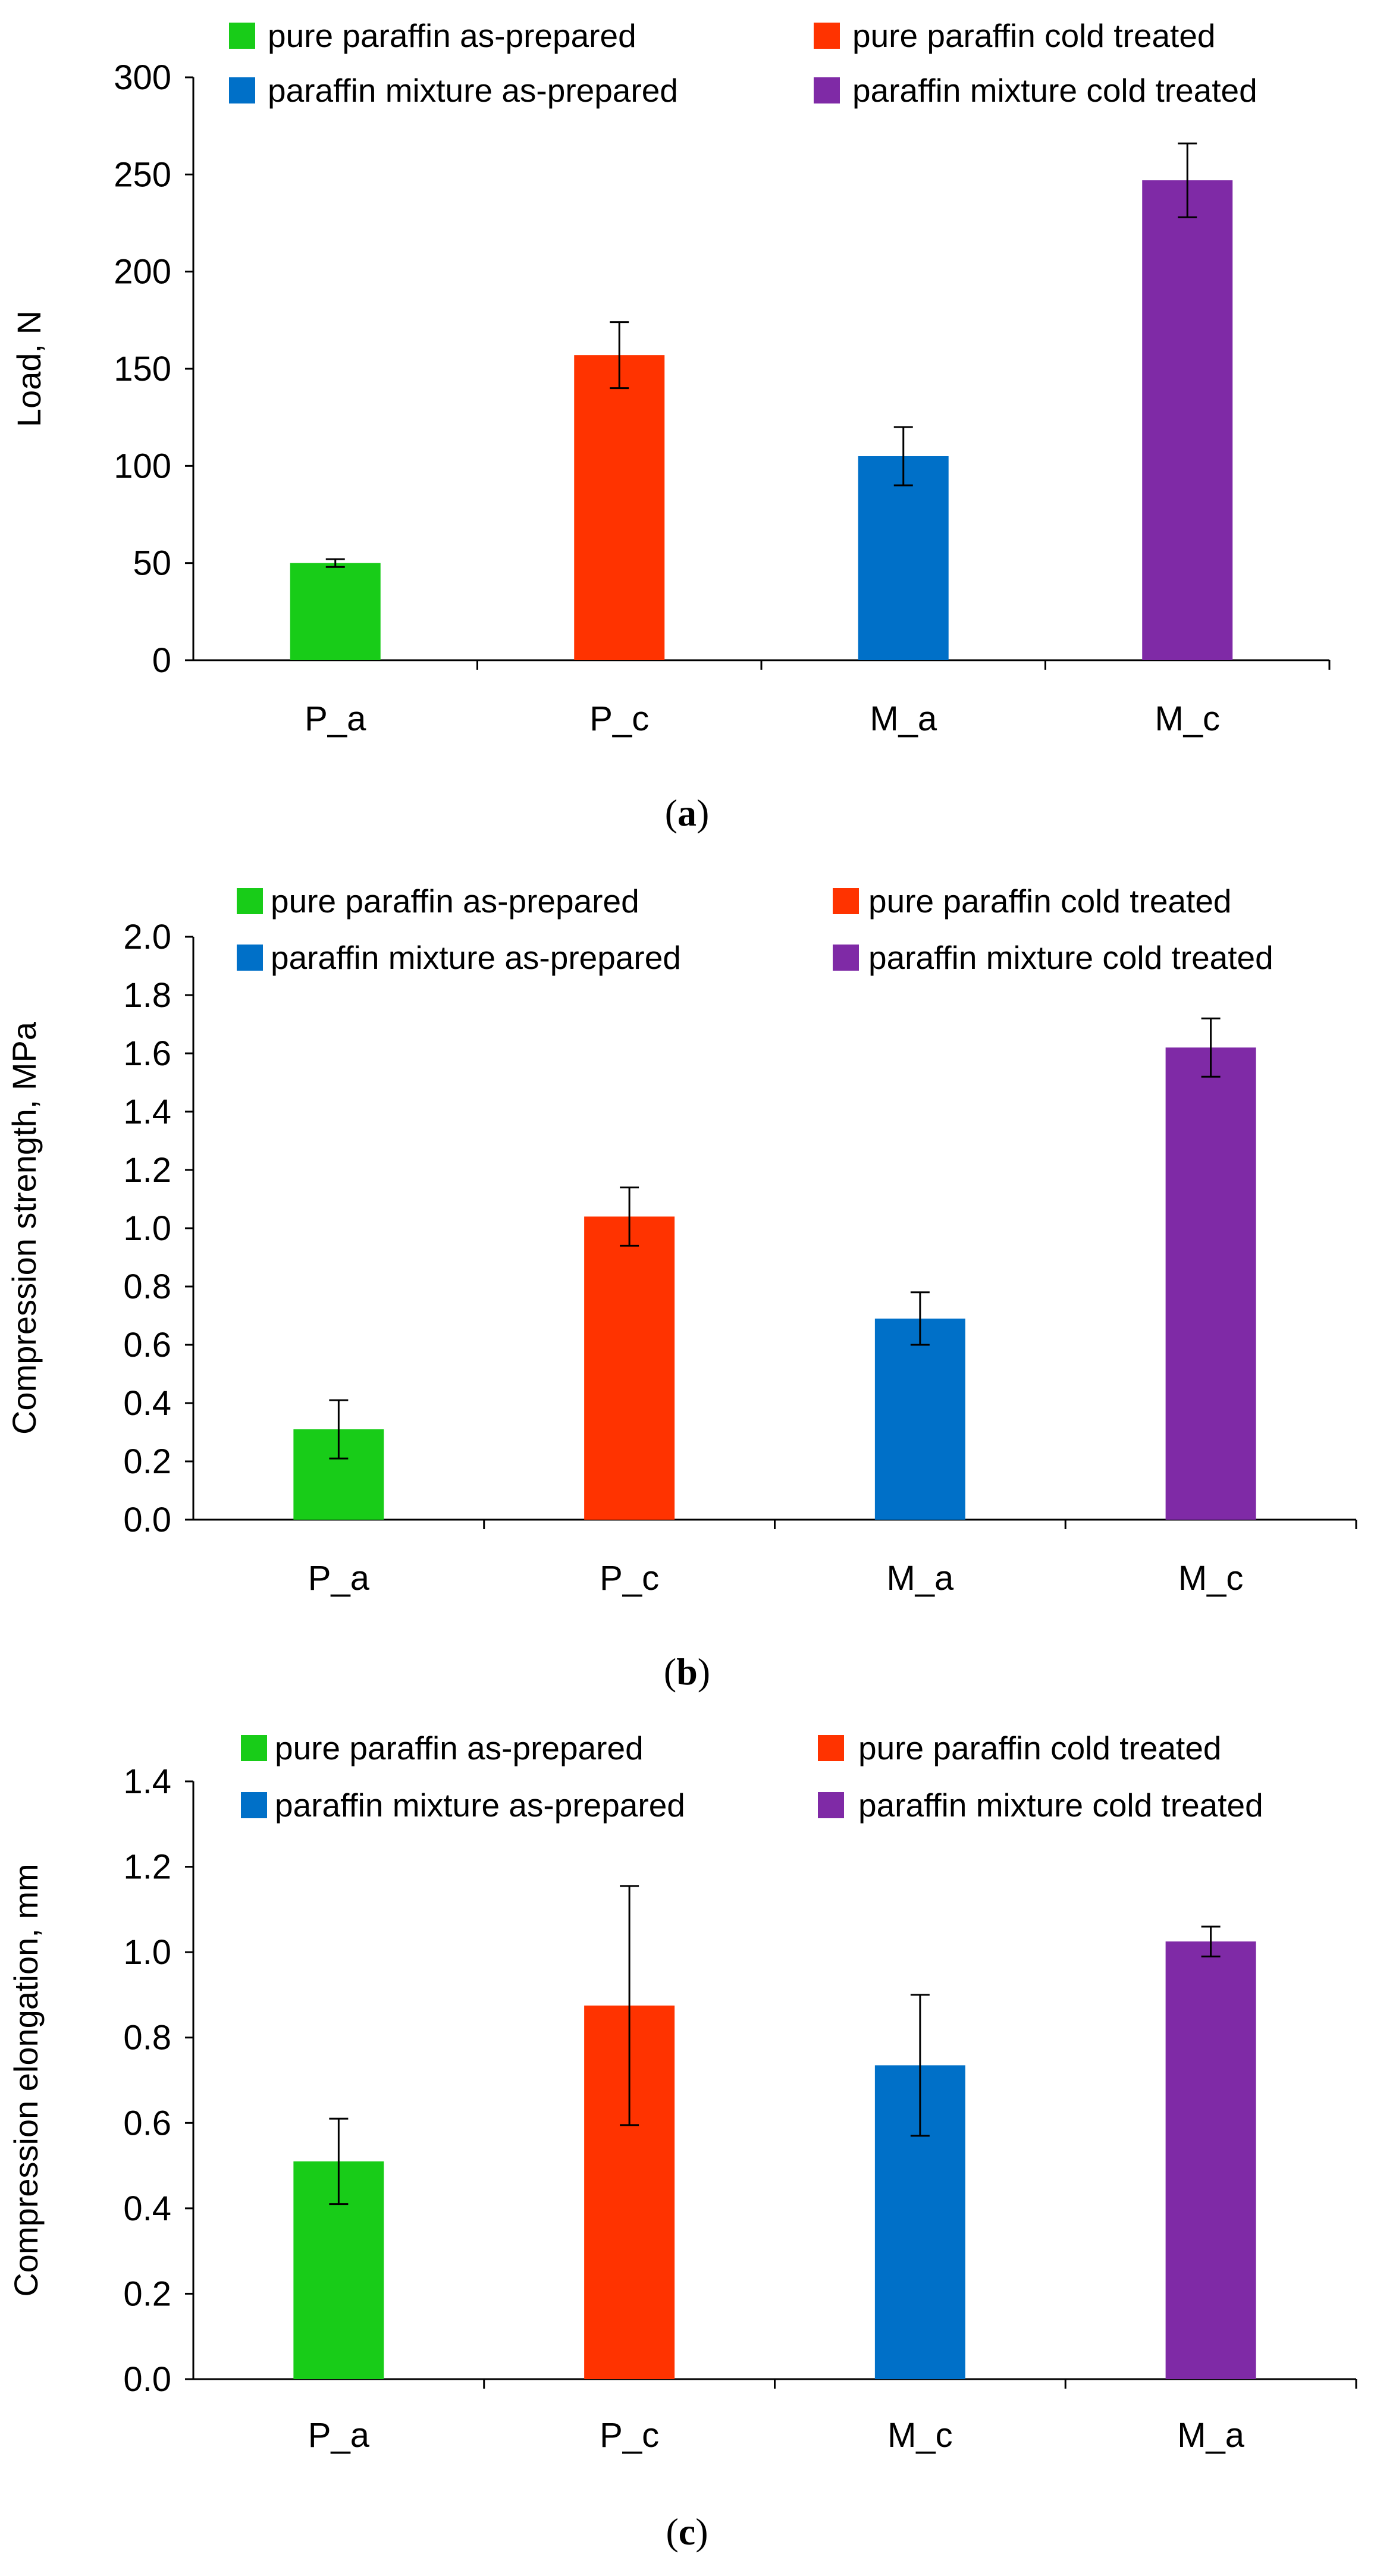  Describe the element at coordinates (147, 995) in the screenshot. I see `y-tick-label: 1.8` at that location.